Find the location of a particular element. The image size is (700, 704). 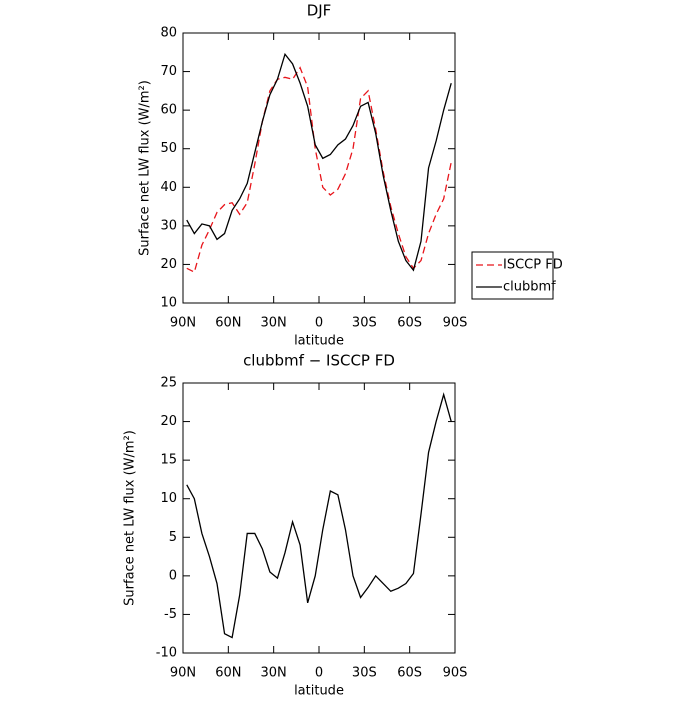

y-tick-label: -10 is located at coordinates (166, 653).